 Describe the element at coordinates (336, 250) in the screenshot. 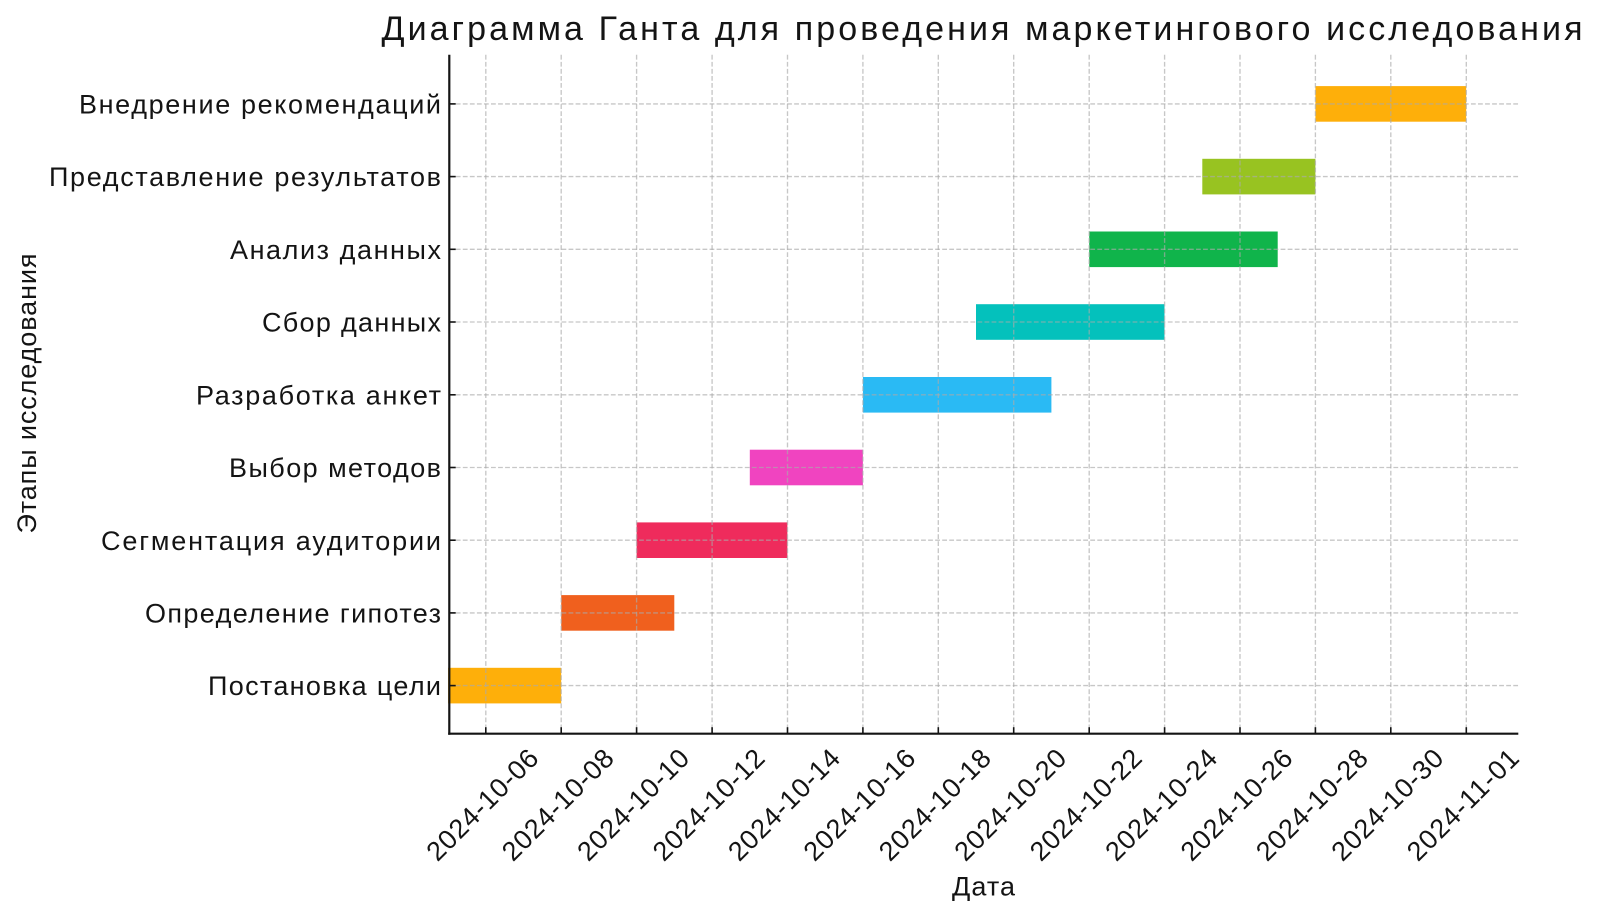

I see `svg-text: Анализ данных` at that location.